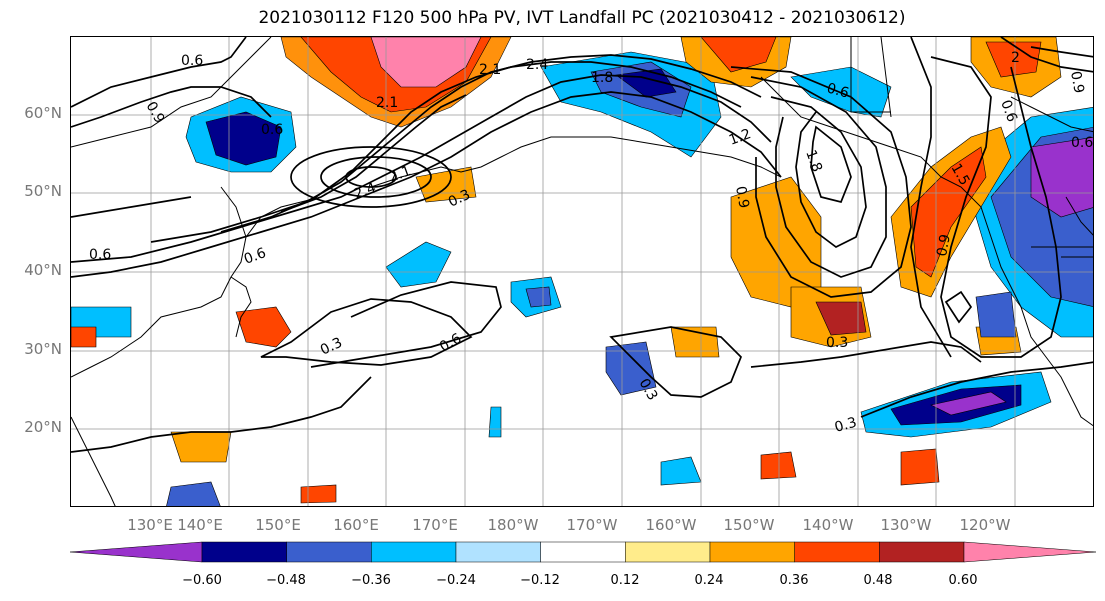 The height and width of the screenshot is (601, 1105). What do you see at coordinates (356, 525) in the screenshot?
I see `lon-label-160e: 160°E` at bounding box center [356, 525].